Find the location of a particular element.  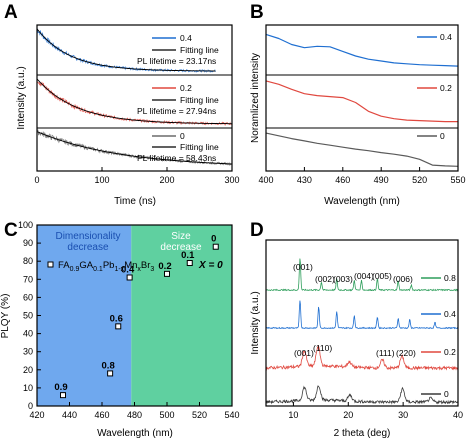

fit-curve-0.4 is located at coordinates (126, 50).